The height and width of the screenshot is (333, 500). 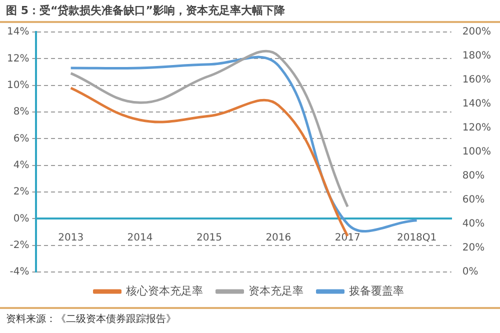 What do you see at coordinates (477, 80) in the screenshot?
I see `y2-tick-label: 160%` at bounding box center [477, 80].